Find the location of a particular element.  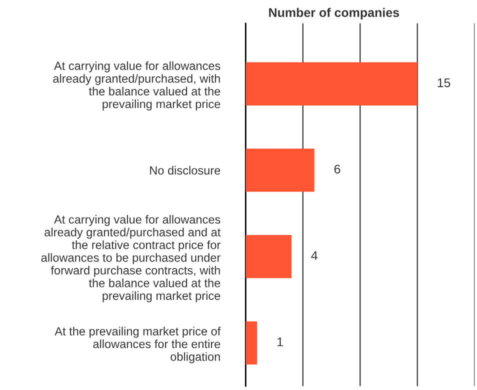

y-tick-label: At carrying value for allowances already granted/purchased, with the balance valued at the prevailing market price is located at coordinates (136, 86).